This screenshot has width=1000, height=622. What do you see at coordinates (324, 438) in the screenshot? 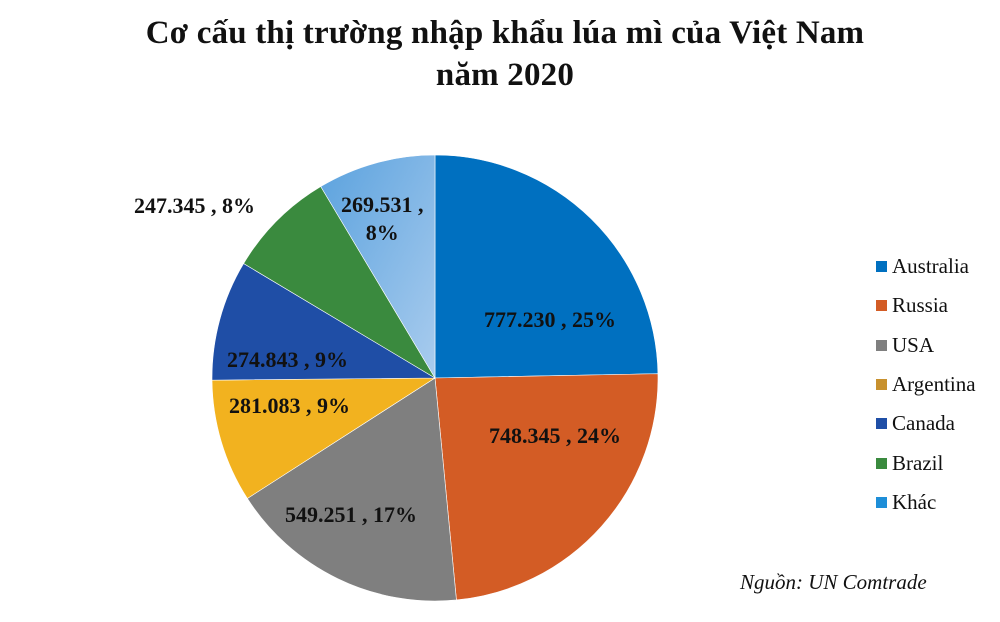
I see `pie-slice-argentina` at bounding box center [324, 438].